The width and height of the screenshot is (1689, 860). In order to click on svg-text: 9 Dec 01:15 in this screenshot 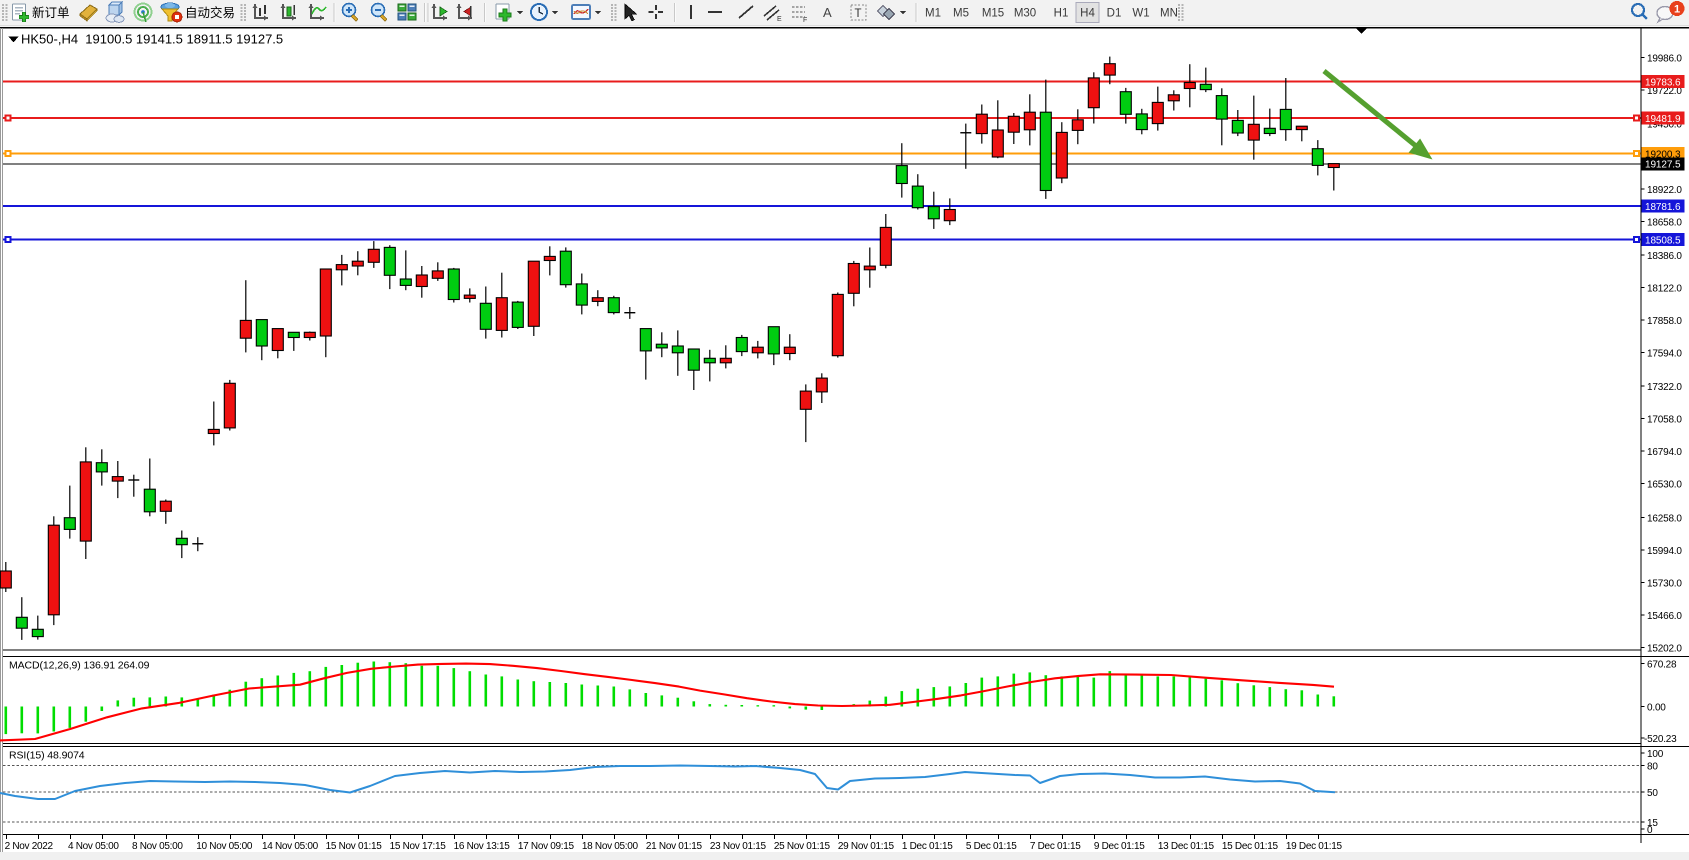, I will do `click(1119, 846)`.